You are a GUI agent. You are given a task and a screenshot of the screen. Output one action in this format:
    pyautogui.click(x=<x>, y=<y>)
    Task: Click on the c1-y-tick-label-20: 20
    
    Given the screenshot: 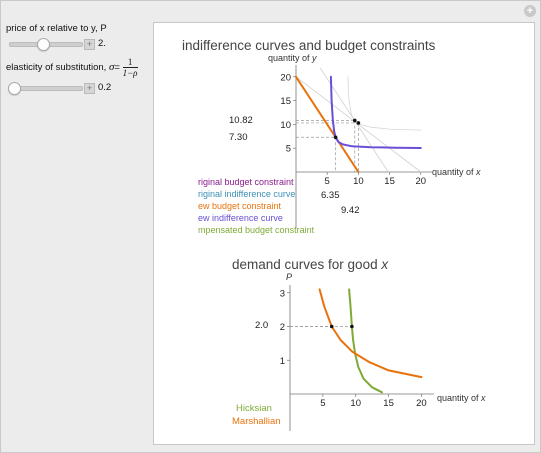 What is the action you would take?
    pyautogui.click(x=285, y=77)
    